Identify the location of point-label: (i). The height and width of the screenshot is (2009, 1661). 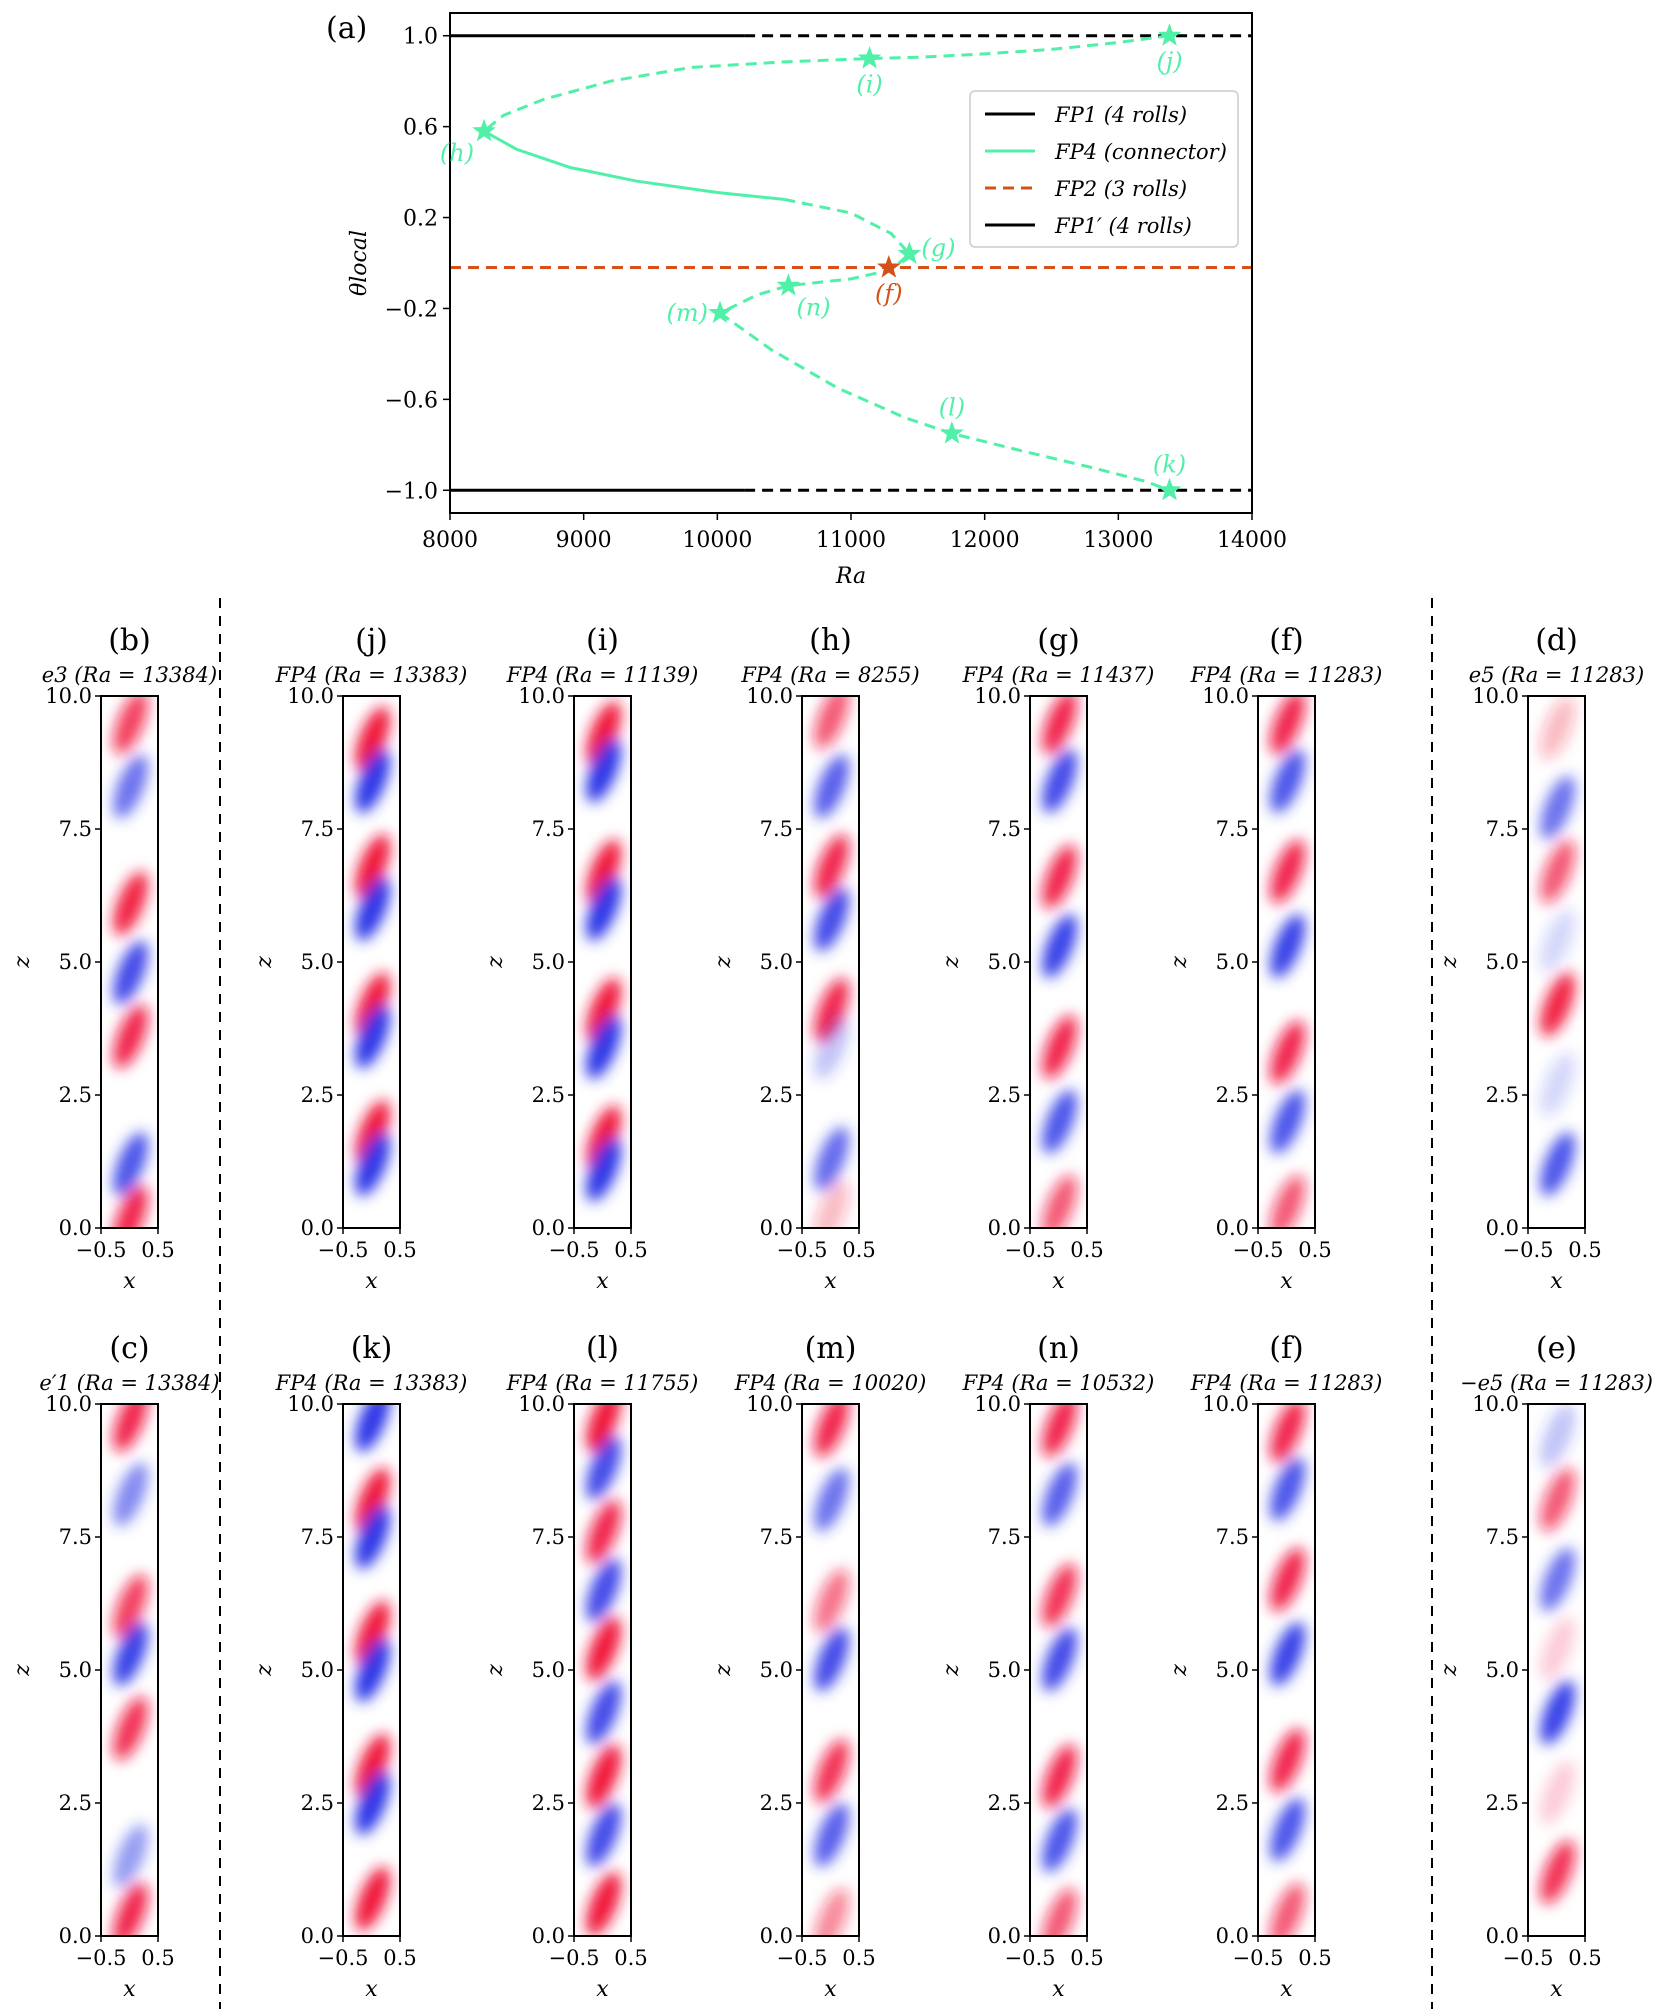
(869, 84).